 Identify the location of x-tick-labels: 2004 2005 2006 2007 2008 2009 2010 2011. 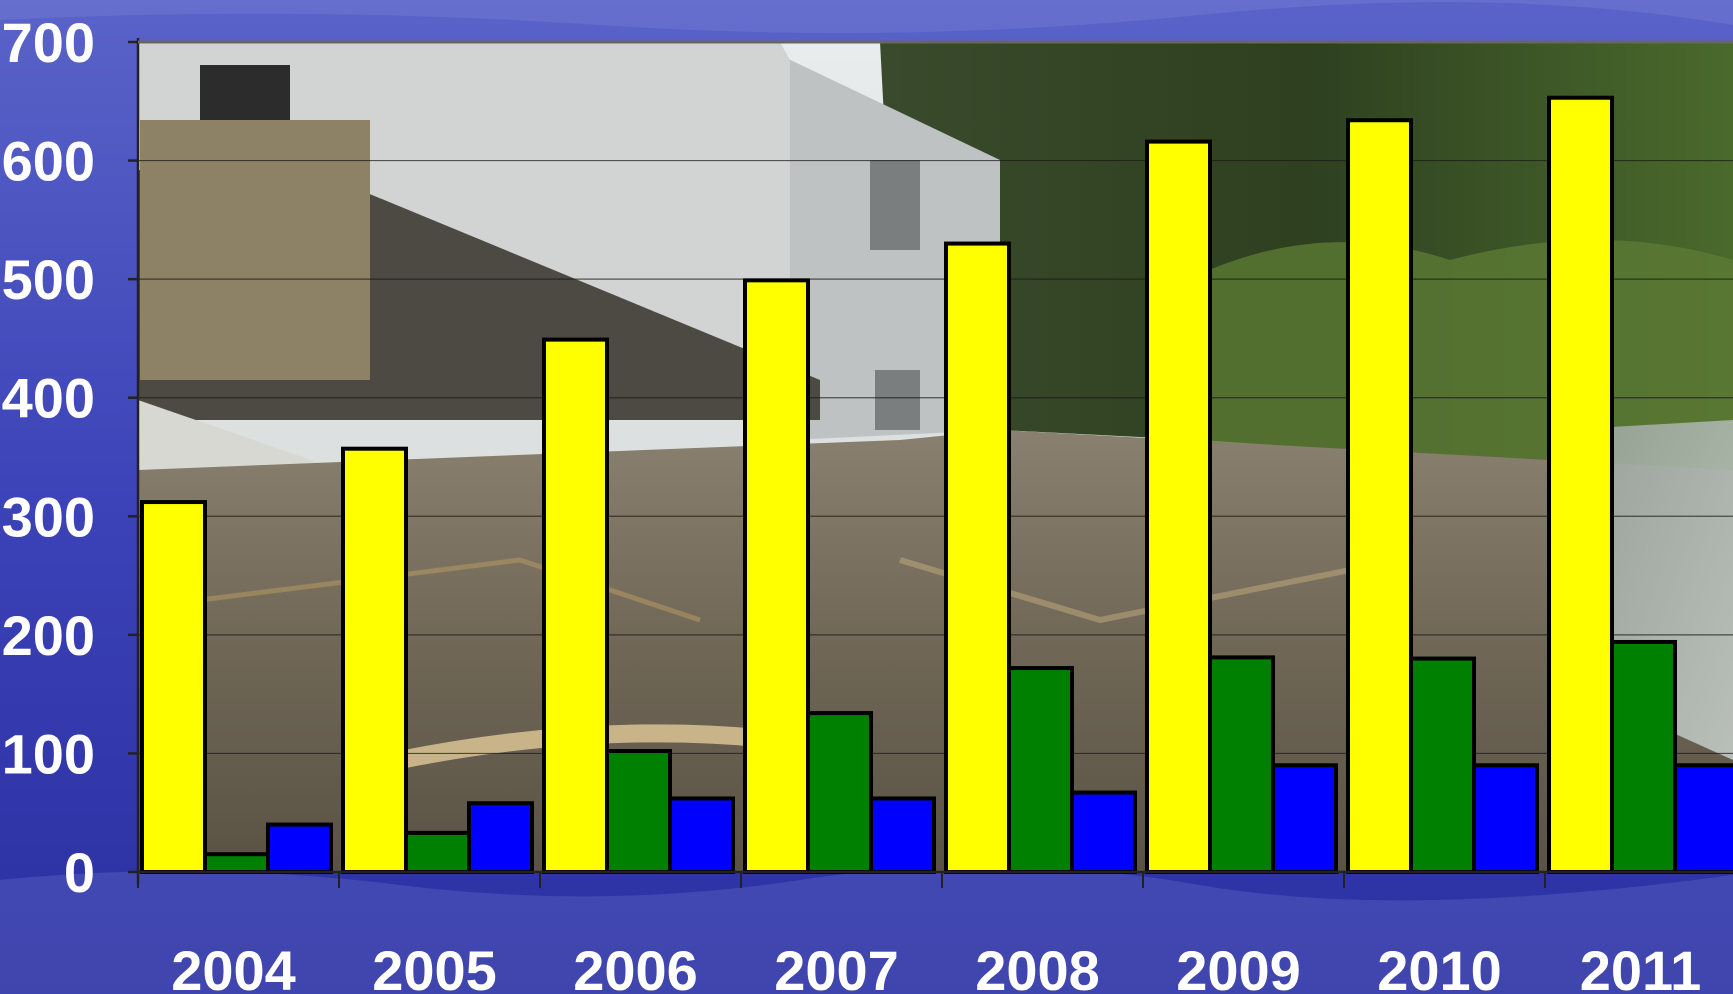
(936, 966).